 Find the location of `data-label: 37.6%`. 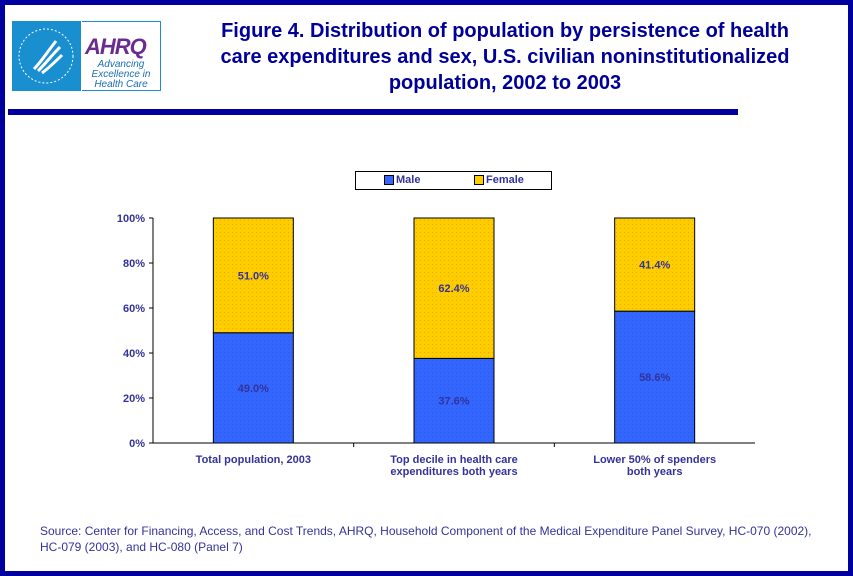

data-label: 37.6% is located at coordinates (453, 402).